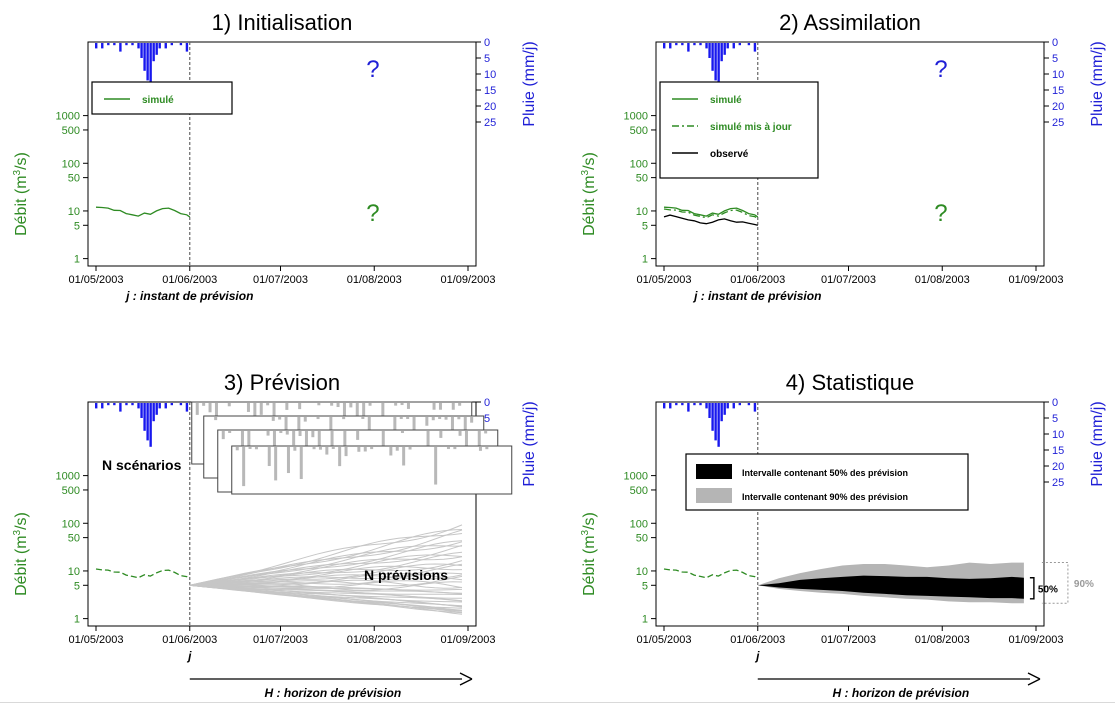 The width and height of the screenshot is (1115, 711). Describe the element at coordinates (406, 575) in the screenshot. I see `annotation-n-previsions: N prévisions` at that location.